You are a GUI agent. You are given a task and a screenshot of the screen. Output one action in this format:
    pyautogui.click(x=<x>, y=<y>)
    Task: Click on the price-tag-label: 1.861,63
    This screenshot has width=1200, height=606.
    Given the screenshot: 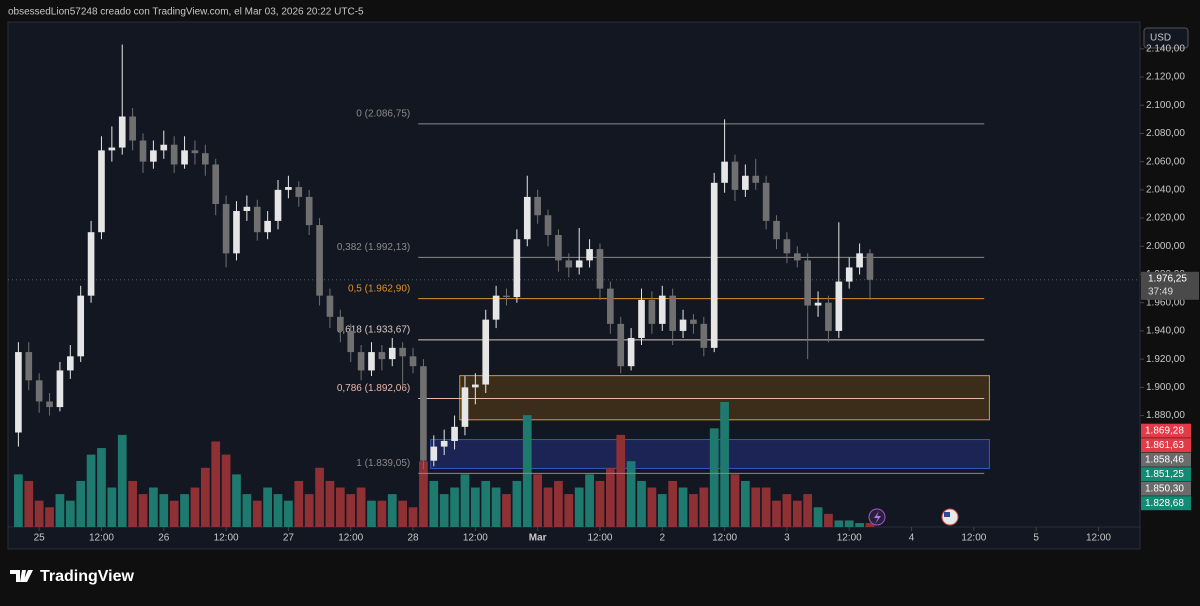 What is the action you would take?
    pyautogui.click(x=1164, y=445)
    